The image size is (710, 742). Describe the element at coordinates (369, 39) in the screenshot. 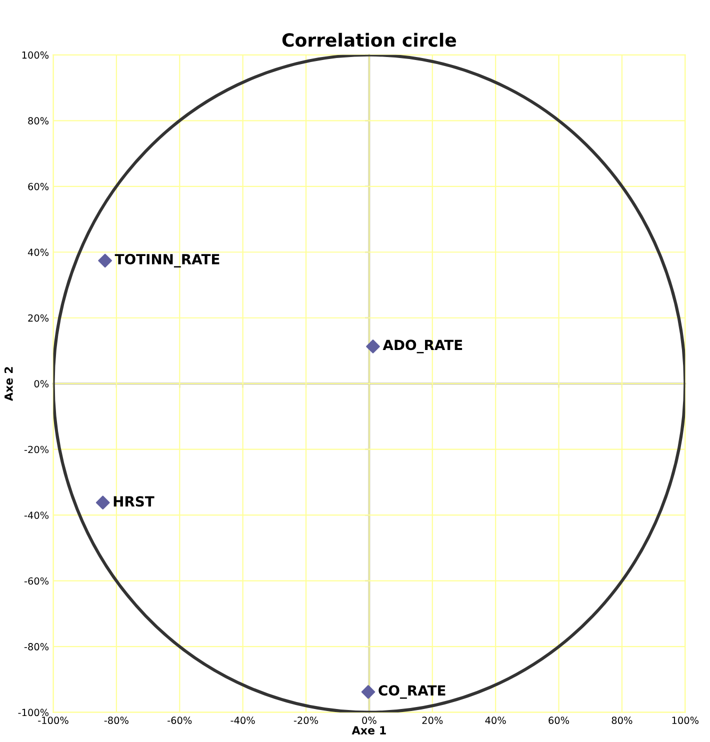

I see `chart-title: Correlation circle` at that location.